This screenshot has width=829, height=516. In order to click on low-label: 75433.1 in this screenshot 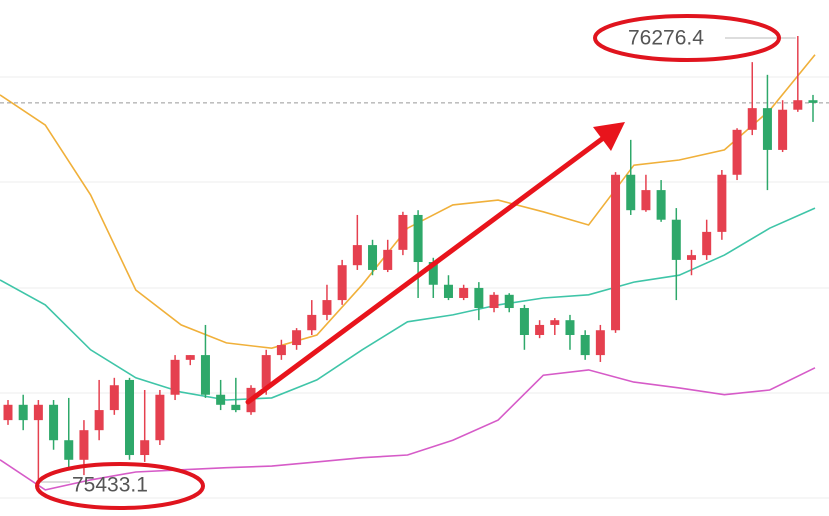, I will do `click(110, 485)`.